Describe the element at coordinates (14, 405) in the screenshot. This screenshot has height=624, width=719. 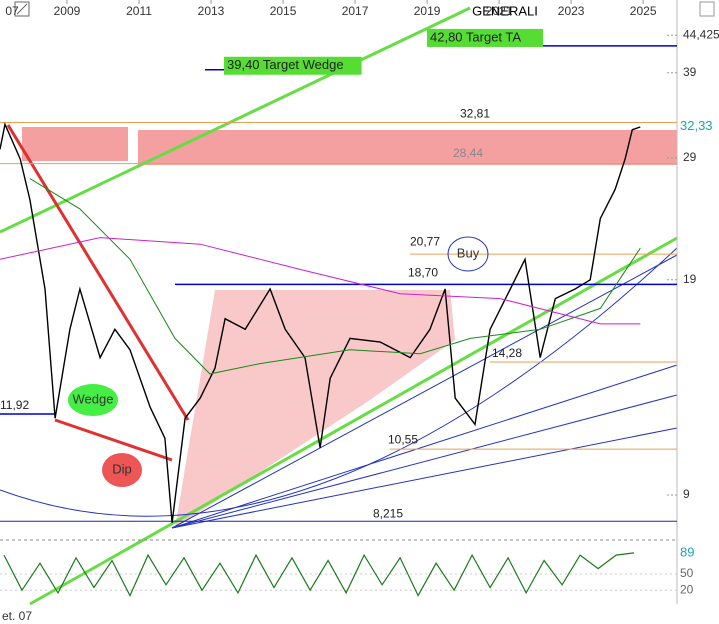
I see `level-label: 11,92` at that location.